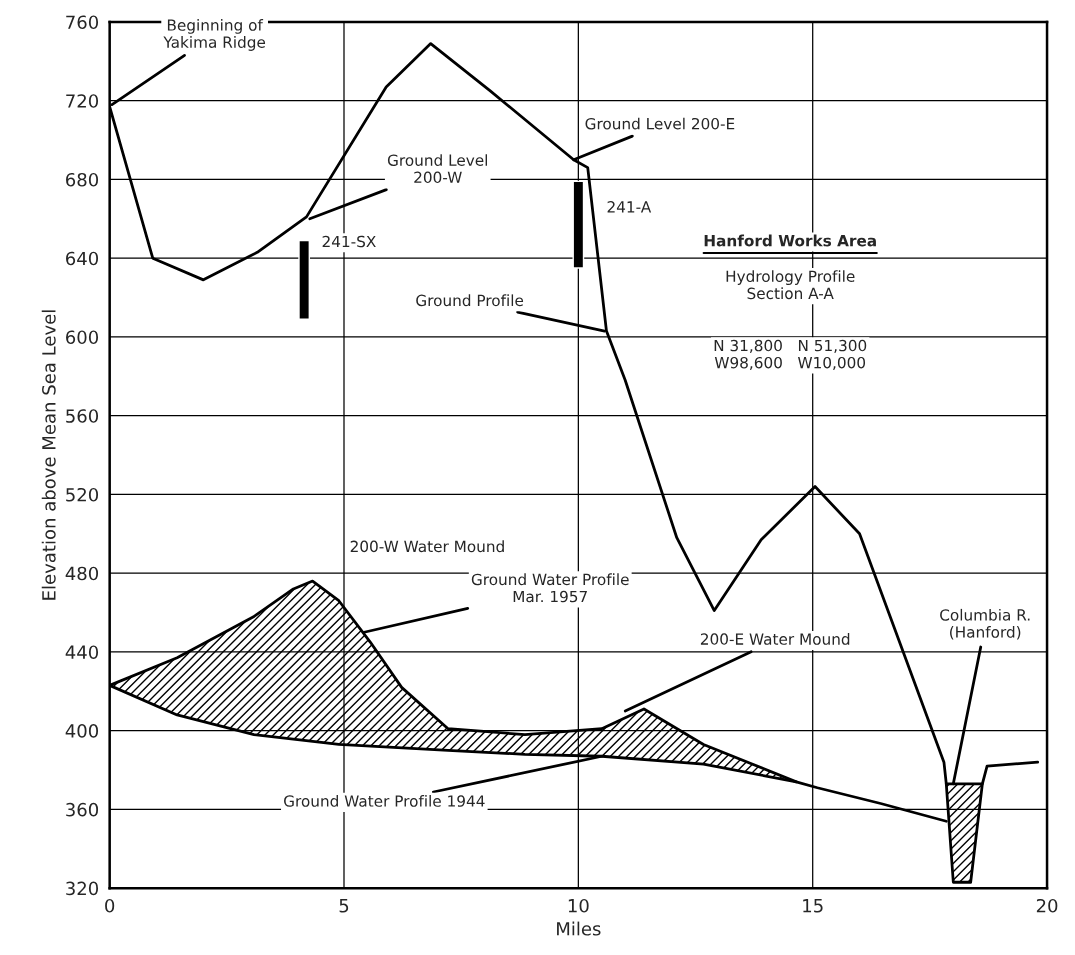 Image resolution: width=1075 pixels, height=955 pixels. What do you see at coordinates (384, 801) in the screenshot?
I see `annotation: Ground Water Profile 1944` at bounding box center [384, 801].